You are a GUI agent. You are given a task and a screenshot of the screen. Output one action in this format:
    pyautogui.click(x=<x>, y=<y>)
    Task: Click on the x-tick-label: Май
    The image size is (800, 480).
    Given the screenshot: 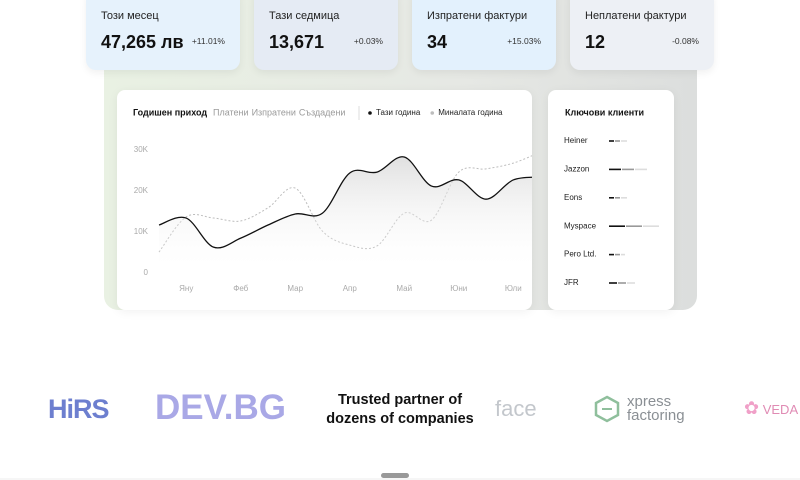 What is the action you would take?
    pyautogui.click(x=404, y=288)
    